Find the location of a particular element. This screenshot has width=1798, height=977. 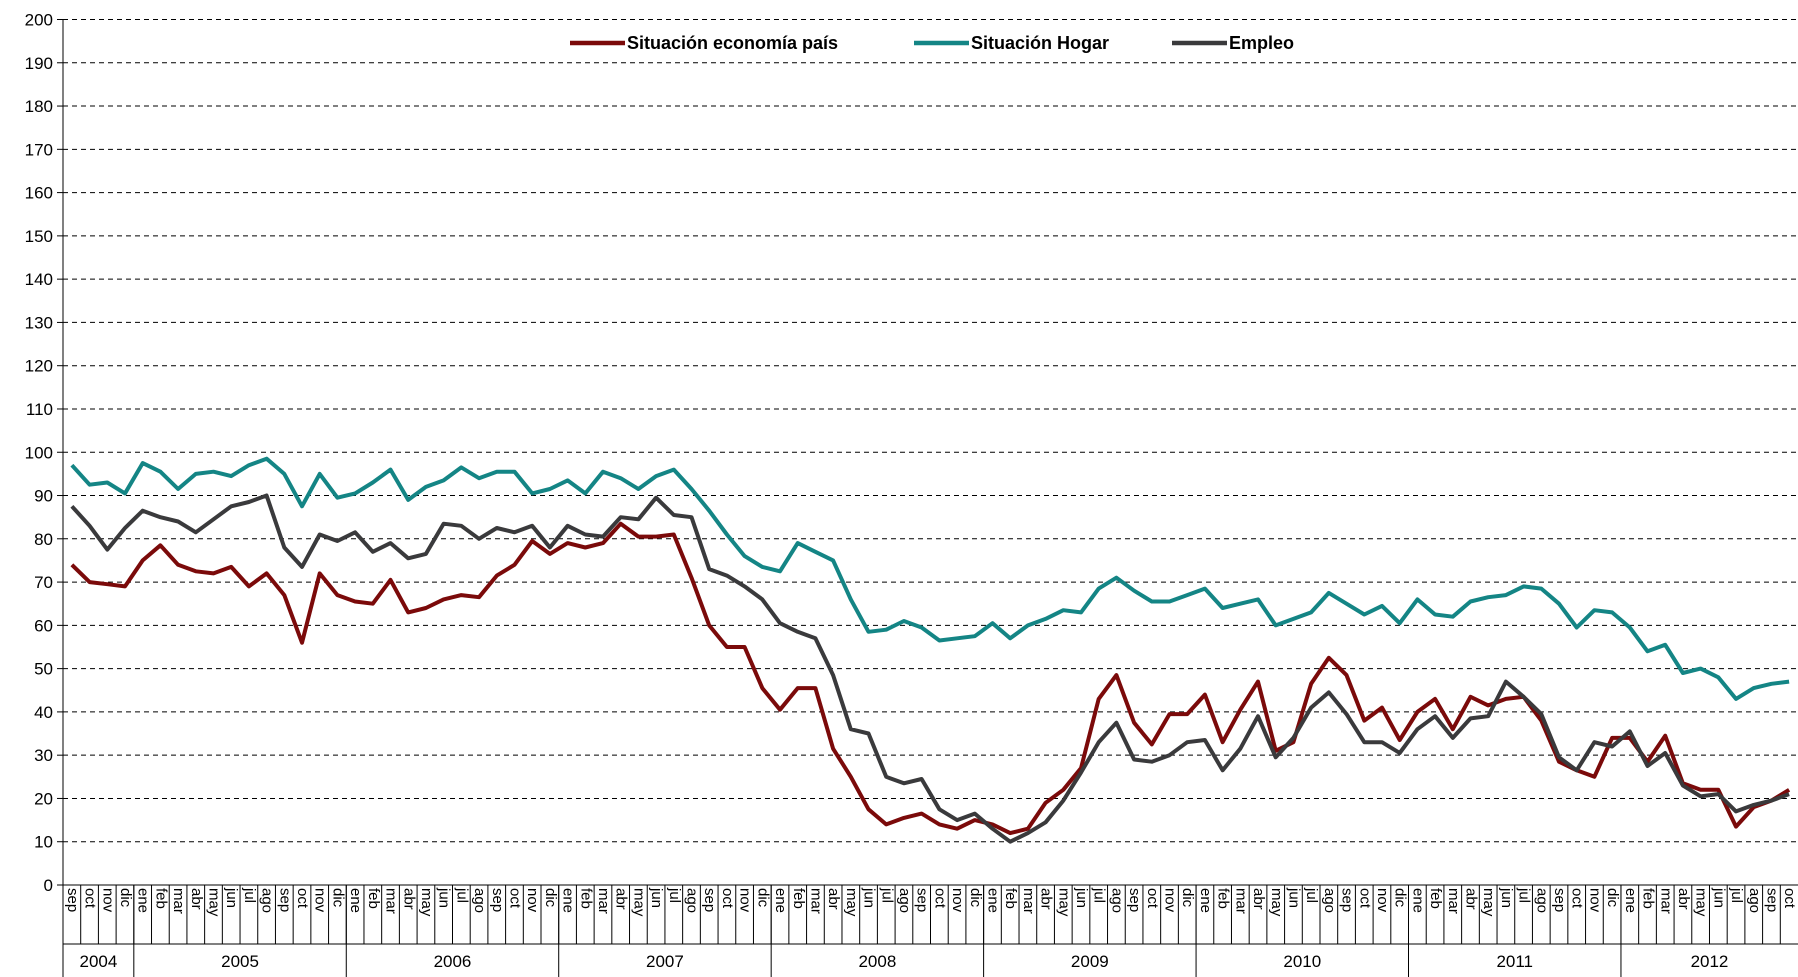

group-label: 2004 is located at coordinates (98, 961).